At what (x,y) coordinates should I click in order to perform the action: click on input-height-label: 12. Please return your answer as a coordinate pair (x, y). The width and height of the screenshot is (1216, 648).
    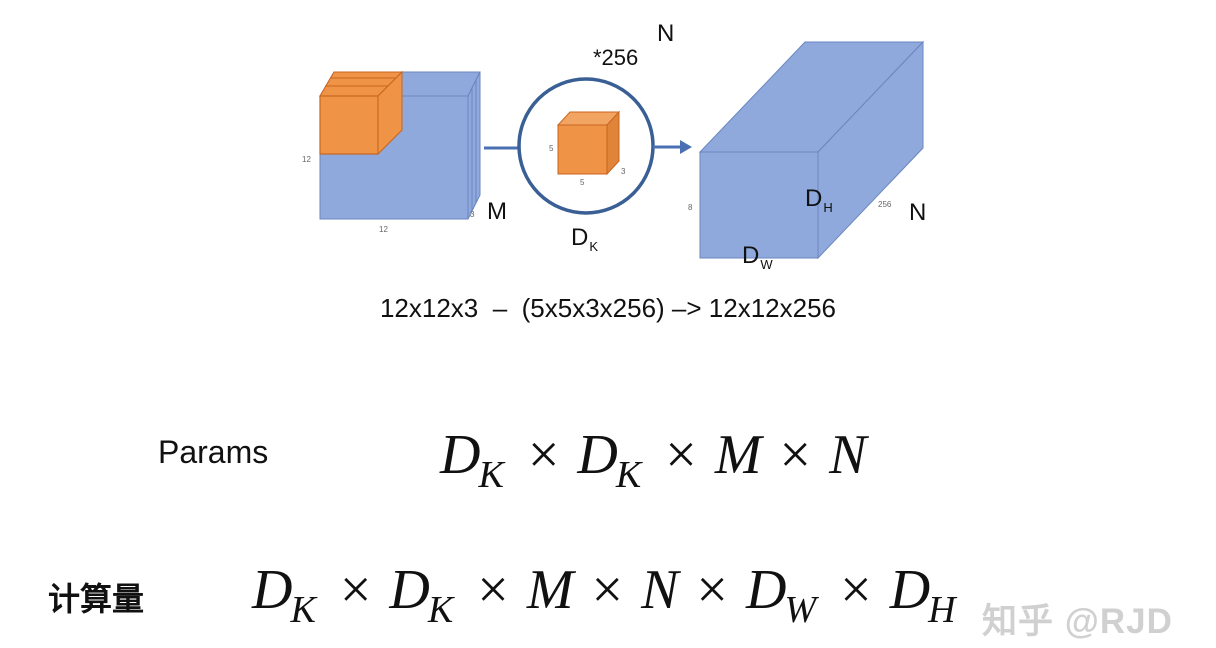
    Looking at the image, I should click on (306, 159).